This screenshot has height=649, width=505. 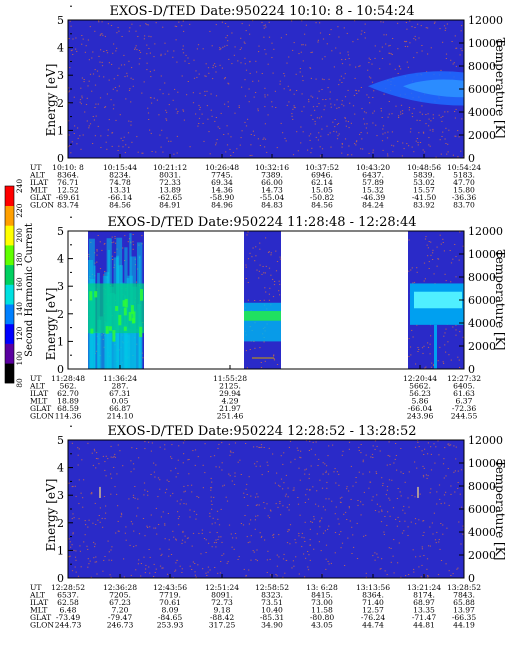 I want to click on ephemeris-value: 84.56, so click(x=322, y=205).